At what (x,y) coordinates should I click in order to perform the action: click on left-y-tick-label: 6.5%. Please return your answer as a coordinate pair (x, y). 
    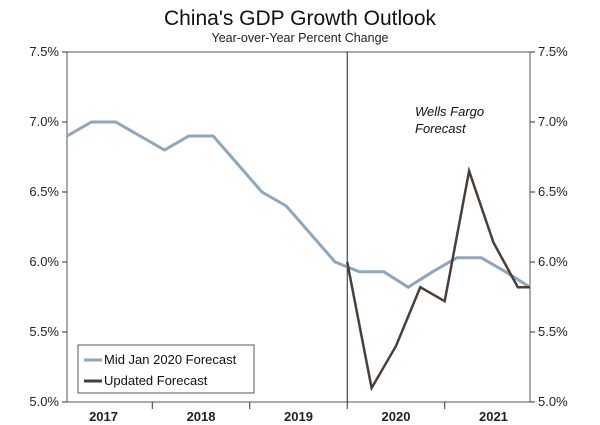
    Looking at the image, I should click on (44, 191).